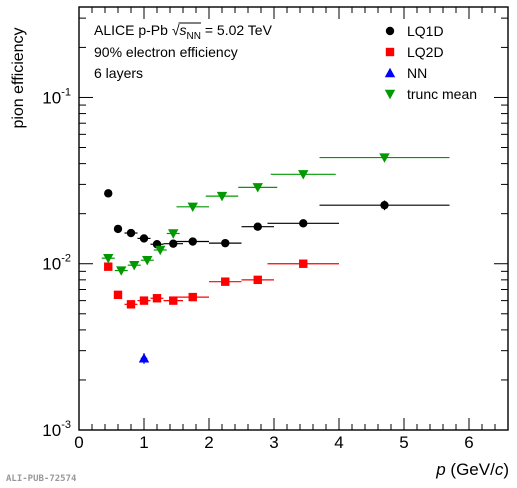  What do you see at coordinates (143, 442) in the screenshot?
I see `x-tick-label: 1` at bounding box center [143, 442].